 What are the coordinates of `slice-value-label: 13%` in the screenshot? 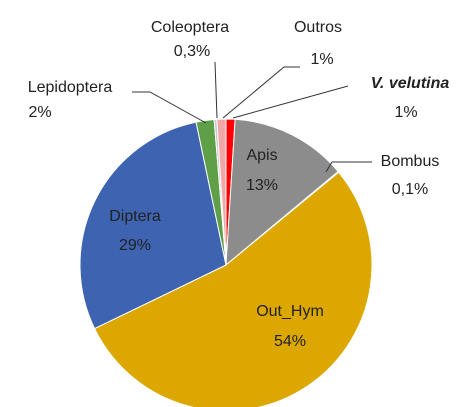 It's located at (262, 185).